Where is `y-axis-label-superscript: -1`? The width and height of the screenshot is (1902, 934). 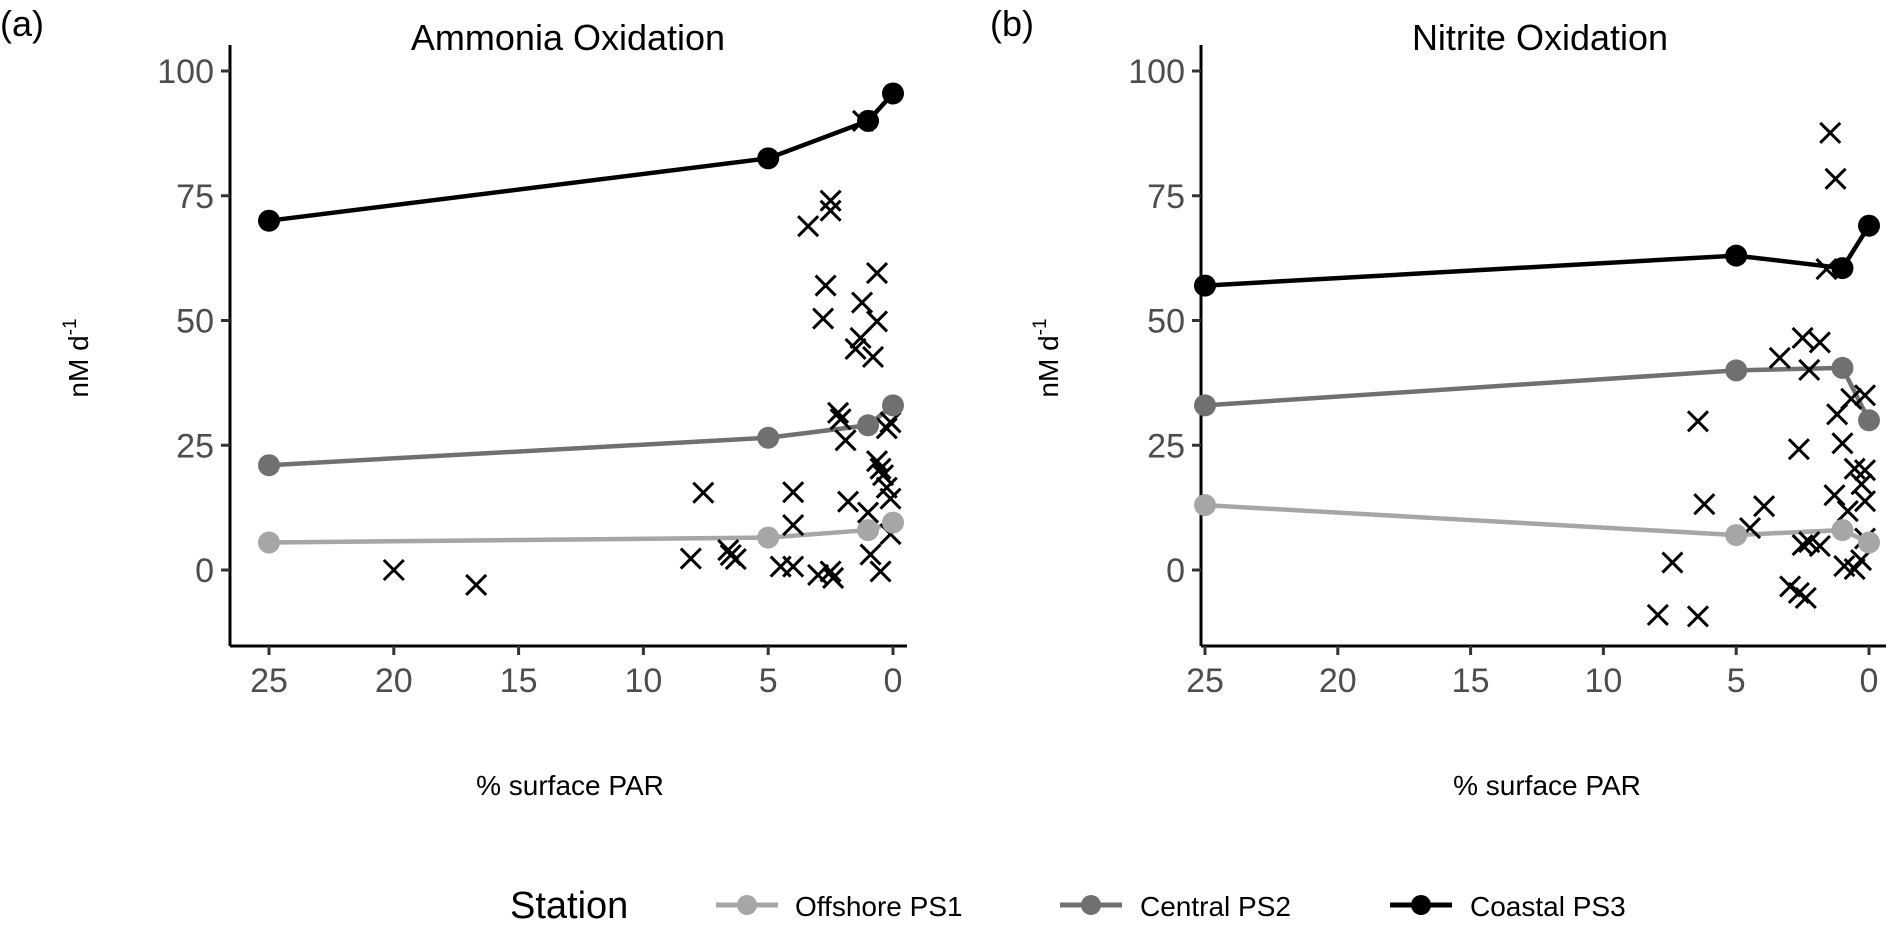
y-axis-label-superscript: -1 is located at coordinates (70, 326).